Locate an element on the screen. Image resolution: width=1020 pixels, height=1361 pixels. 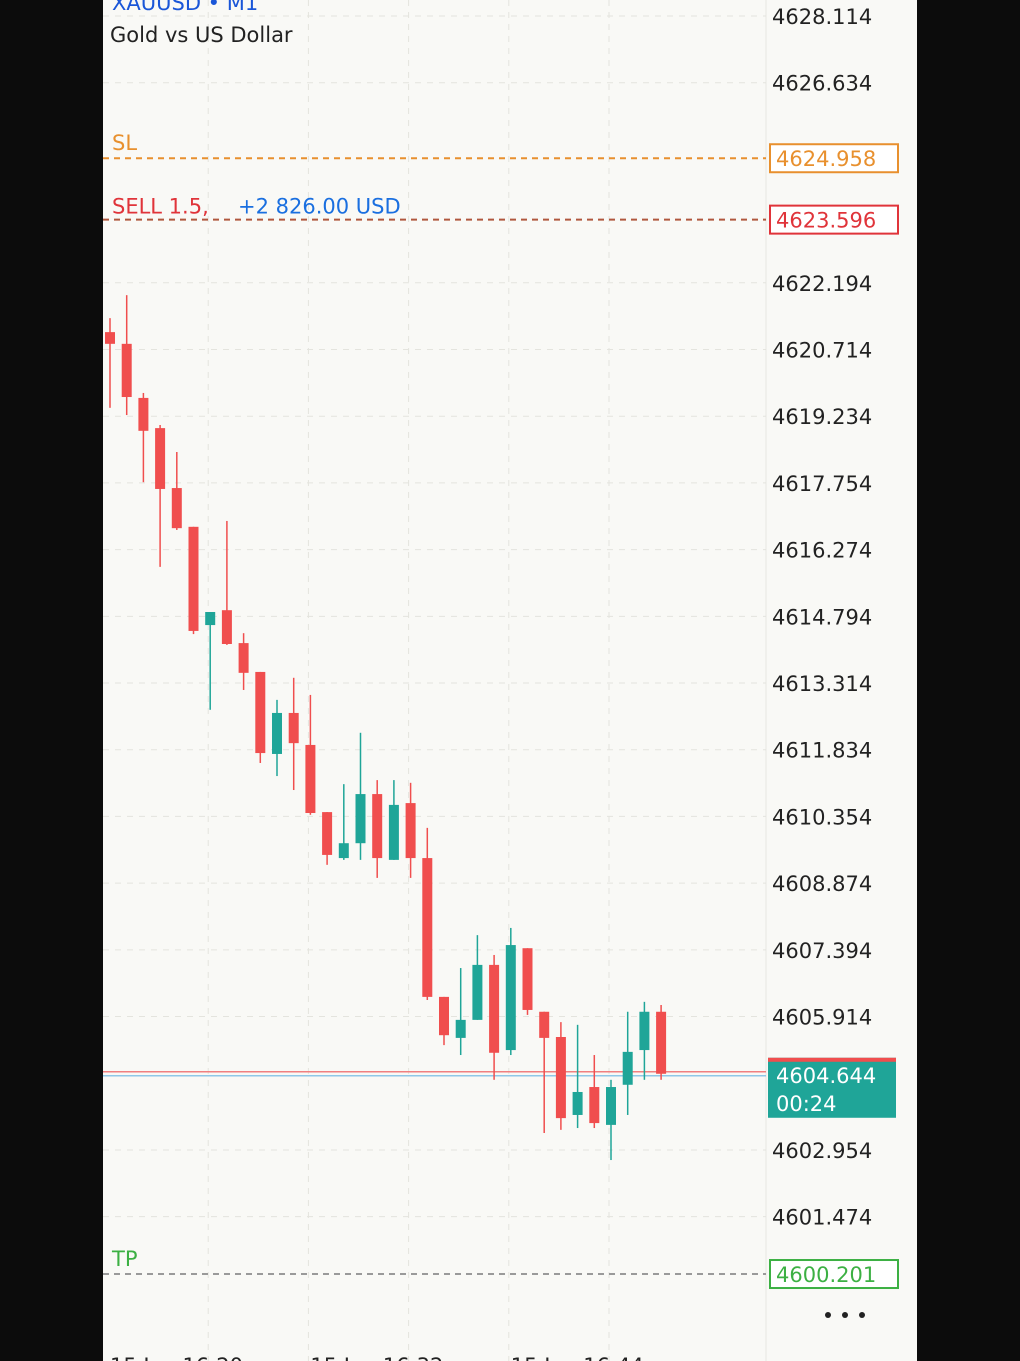
y-tick-label: 4613.314 is located at coordinates (822, 684).